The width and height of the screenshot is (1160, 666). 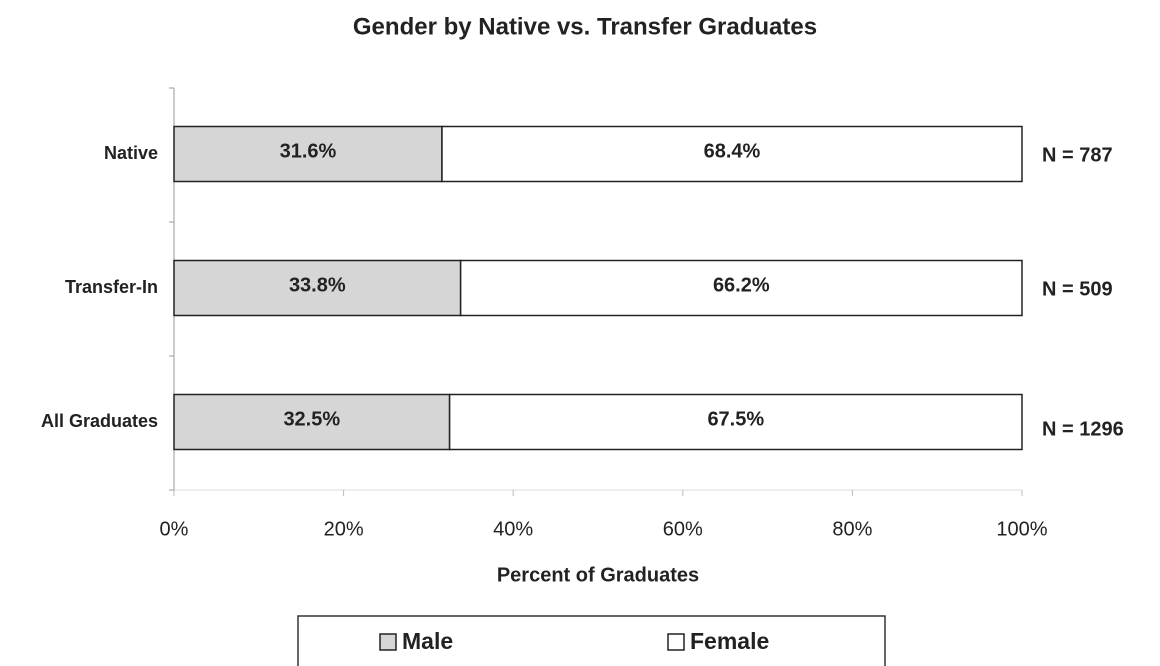 What do you see at coordinates (427, 641) in the screenshot?
I see `legend-label: Male` at bounding box center [427, 641].